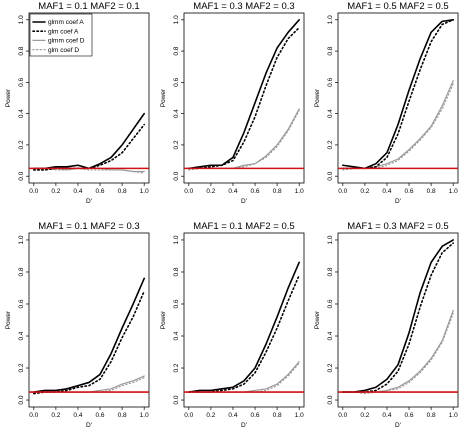 This screenshot has width=474, height=438. I want to click on panel-title: MAF1 = 0.1 MAF2 = 0.3, so click(88, 226).